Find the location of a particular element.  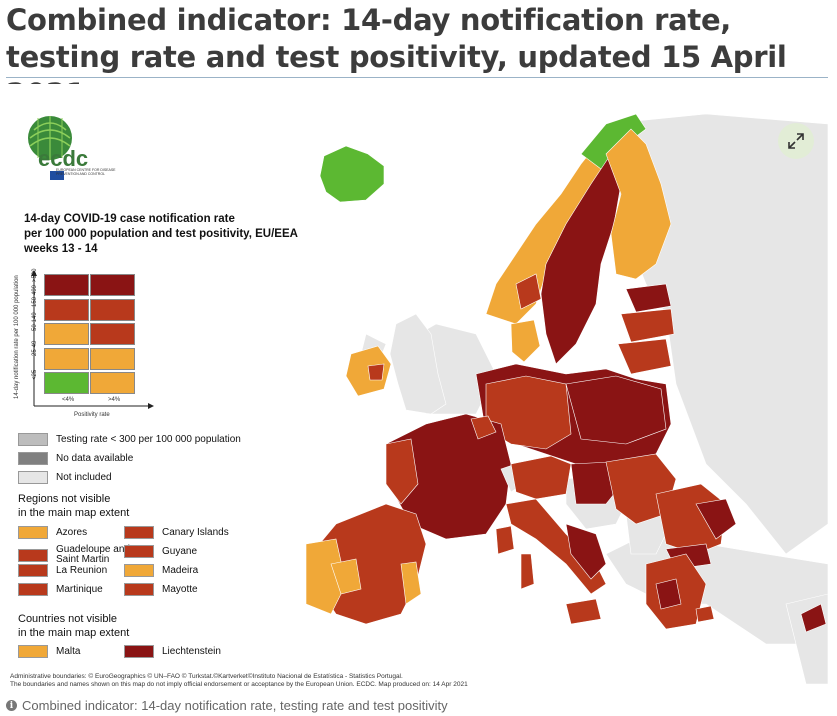

legend-label: Guadeloupe and Saint Martin is located at coordinates (93, 554).